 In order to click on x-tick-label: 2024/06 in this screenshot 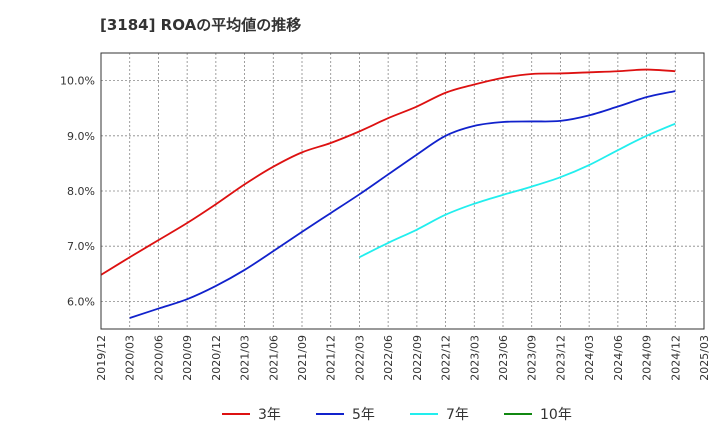, I will do `click(618, 358)`.